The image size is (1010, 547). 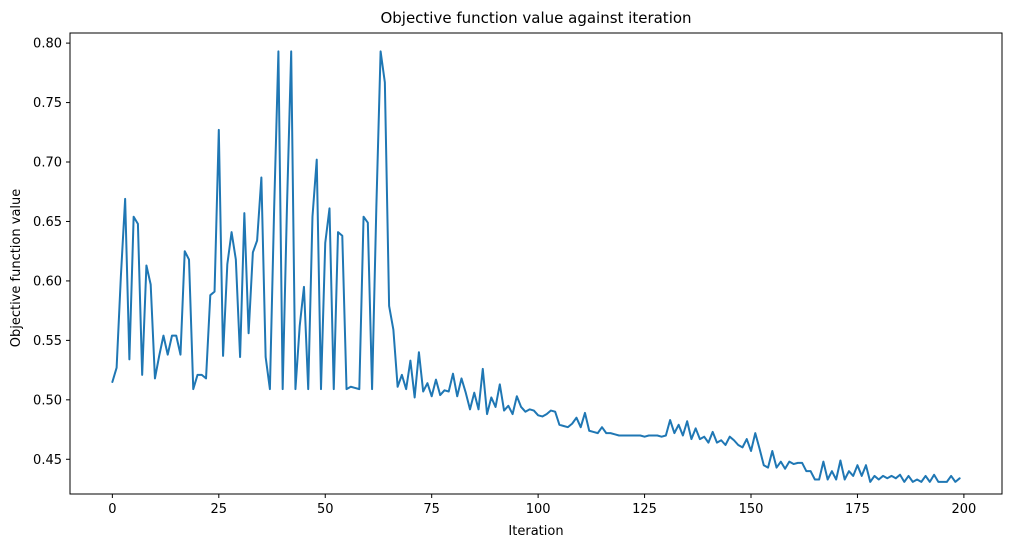 I want to click on y-tick-label: 0.55, so click(x=47, y=341).